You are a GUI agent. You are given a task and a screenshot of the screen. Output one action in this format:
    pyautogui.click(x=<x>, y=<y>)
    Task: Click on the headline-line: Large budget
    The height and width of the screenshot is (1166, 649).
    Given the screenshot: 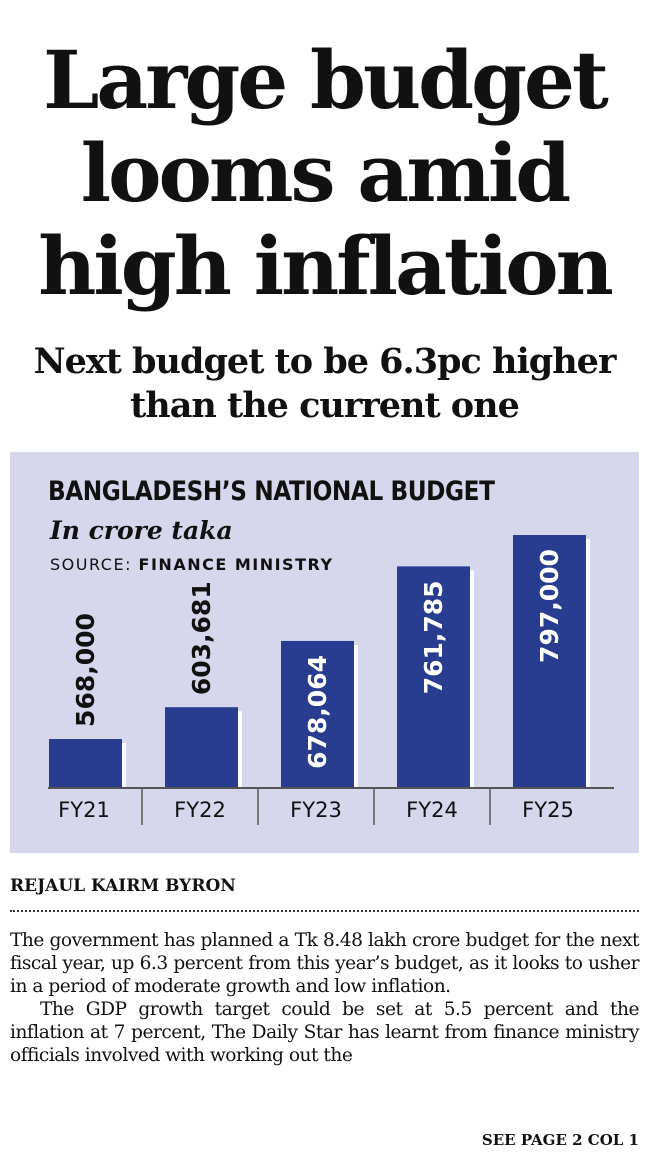 What is the action you would take?
    pyautogui.click(x=326, y=80)
    